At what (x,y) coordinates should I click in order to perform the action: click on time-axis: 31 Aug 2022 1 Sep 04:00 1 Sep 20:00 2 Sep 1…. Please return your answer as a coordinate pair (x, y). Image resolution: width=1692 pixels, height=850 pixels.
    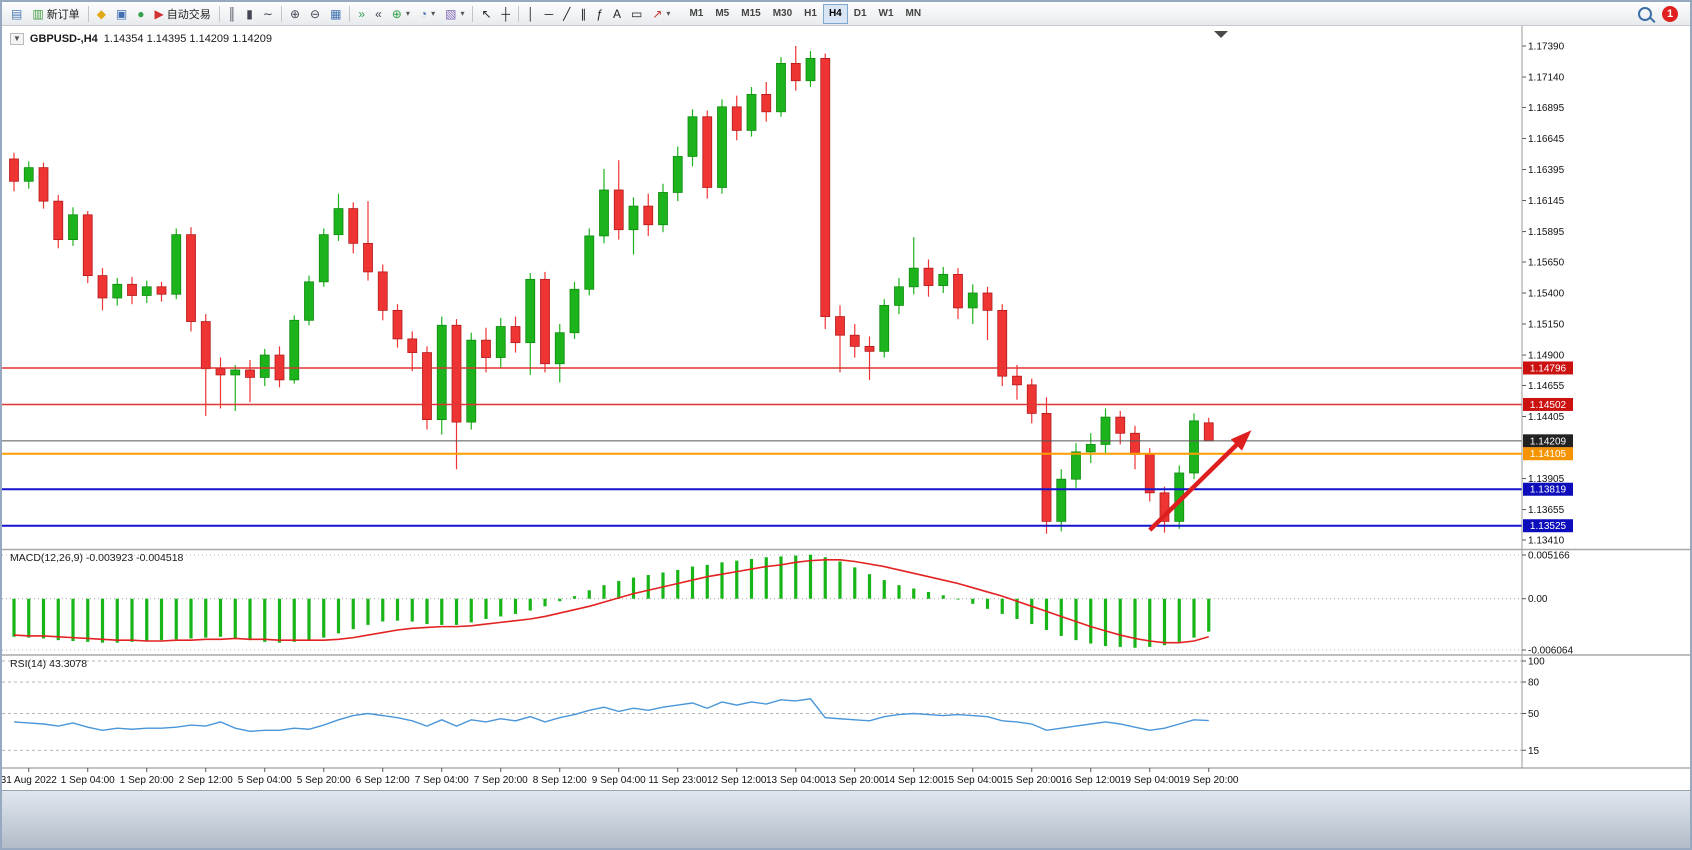
    Looking at the image, I should click on (847, 776).